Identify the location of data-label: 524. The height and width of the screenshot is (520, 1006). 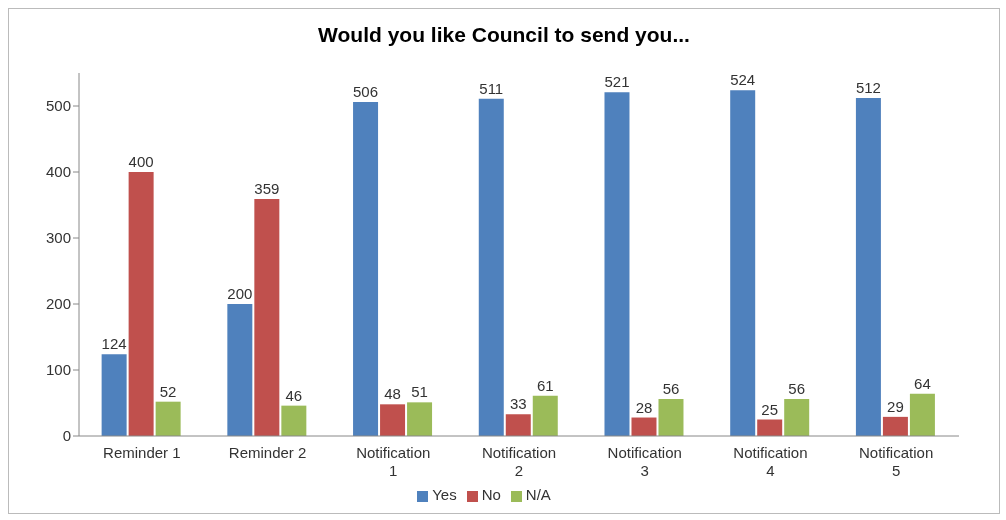
(743, 80).